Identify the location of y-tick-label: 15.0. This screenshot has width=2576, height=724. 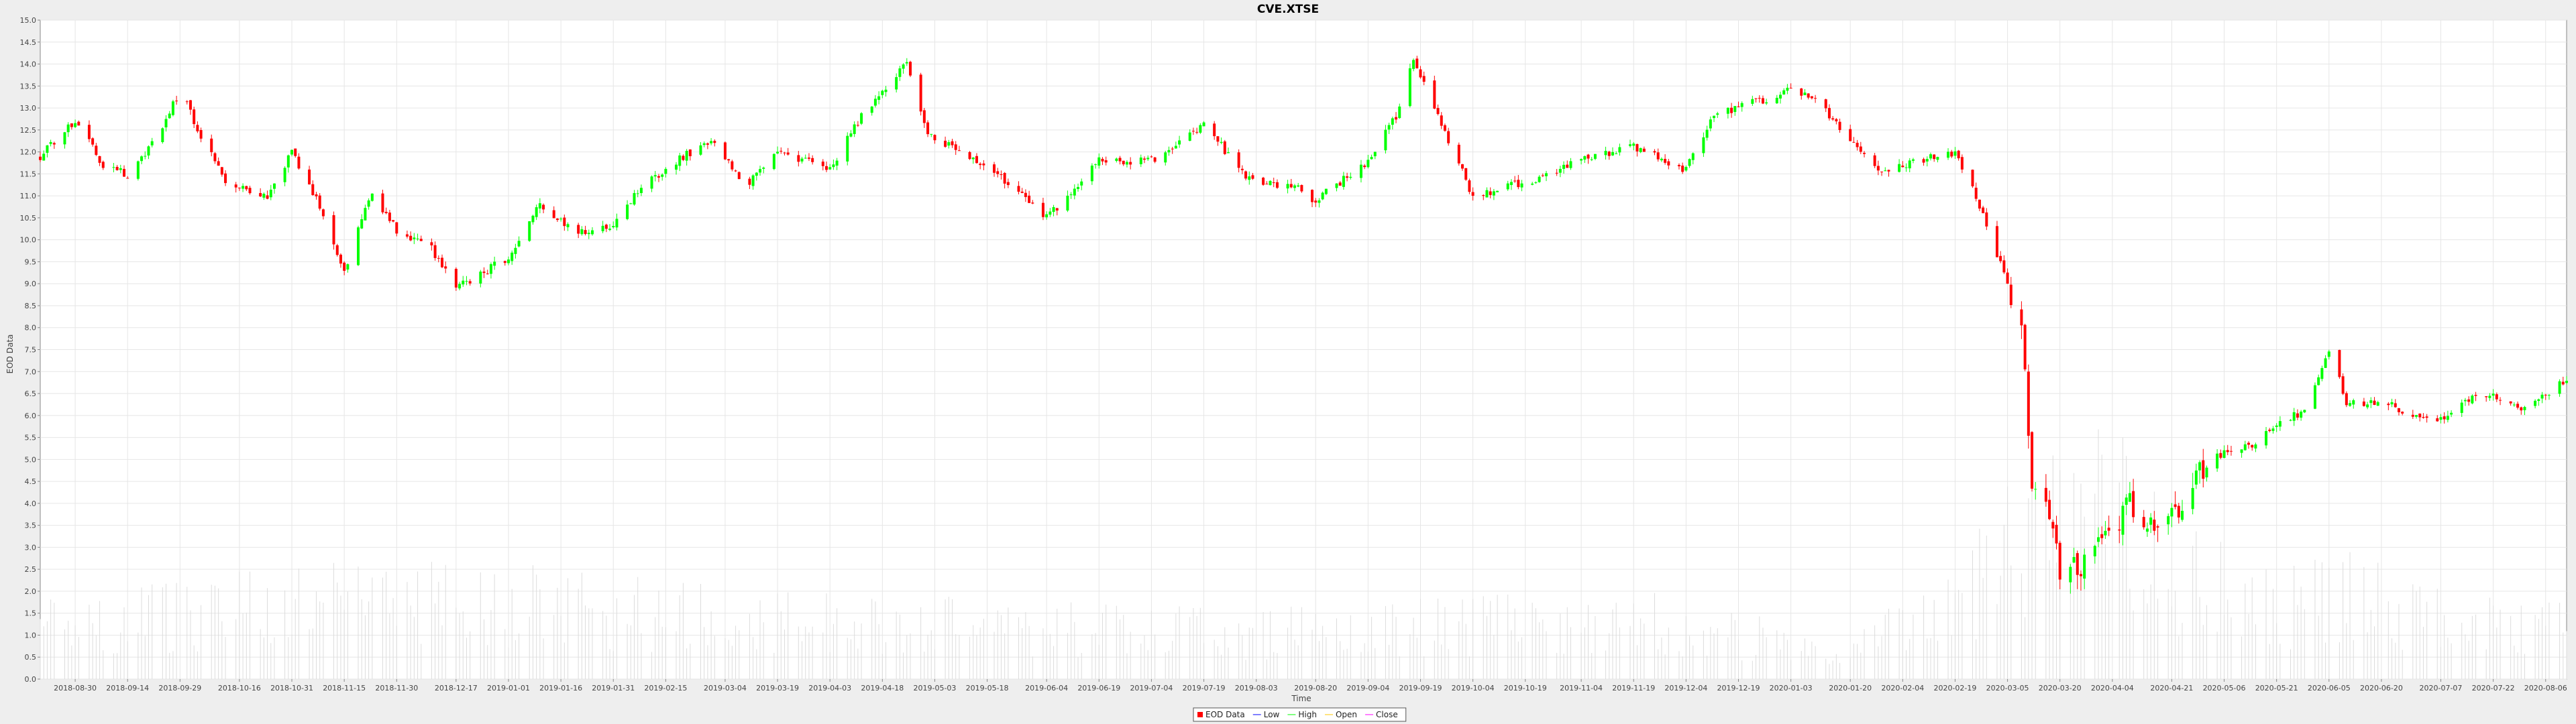
(28, 20).